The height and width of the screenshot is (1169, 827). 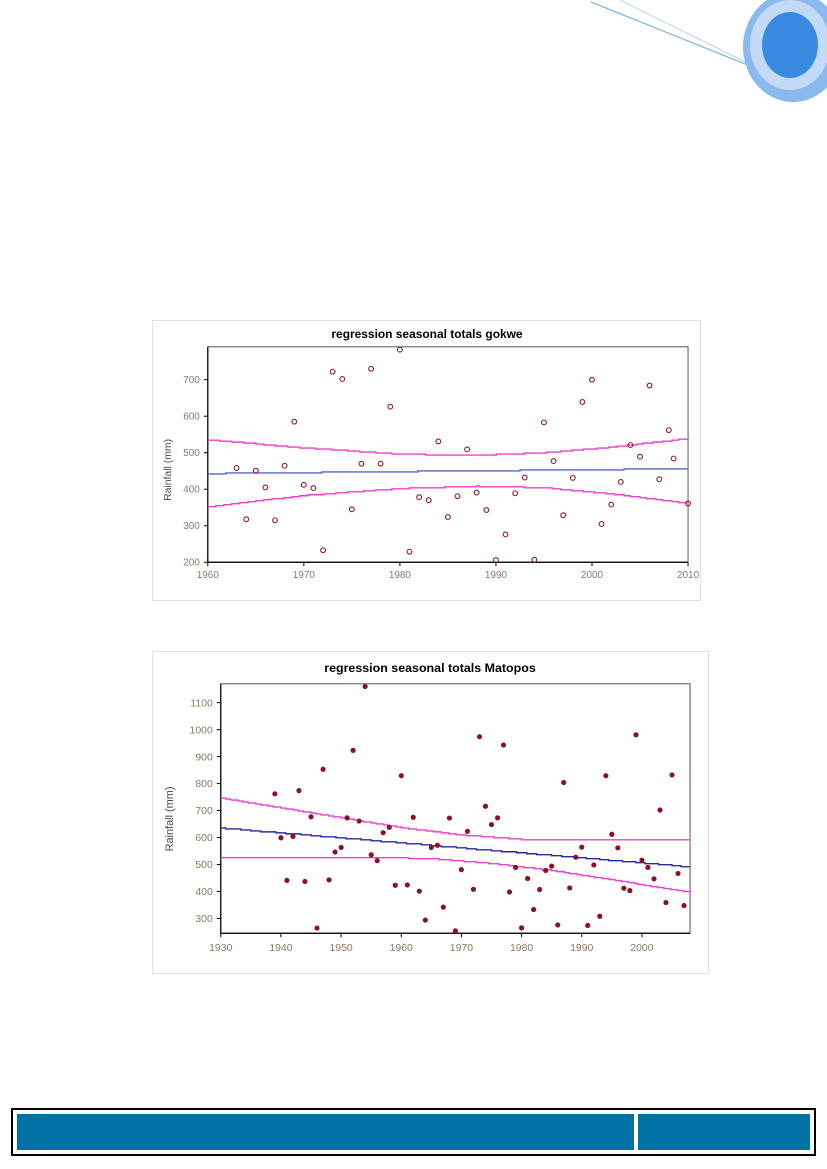 What do you see at coordinates (455, 847) in the screenshot?
I see `series-fit` at bounding box center [455, 847].